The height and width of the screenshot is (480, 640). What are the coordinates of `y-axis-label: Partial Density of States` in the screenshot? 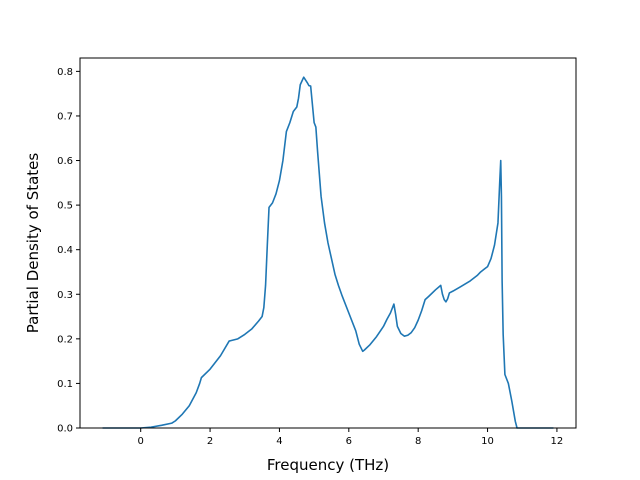 It's located at (33, 243).